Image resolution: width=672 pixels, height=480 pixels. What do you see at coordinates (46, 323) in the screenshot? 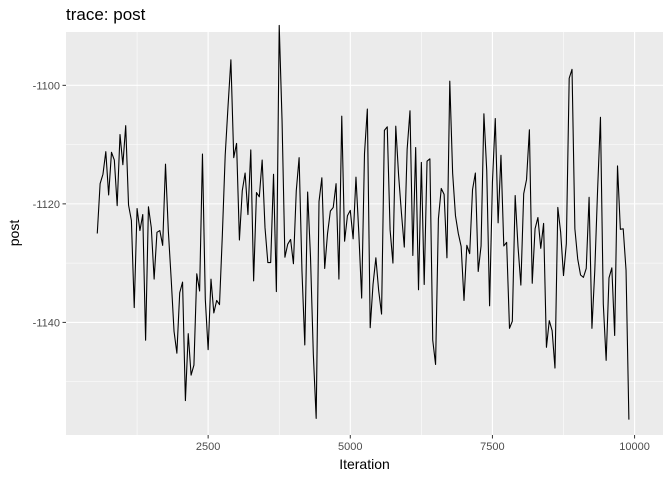
I see `y-tick-label: -1140` at bounding box center [46, 323].